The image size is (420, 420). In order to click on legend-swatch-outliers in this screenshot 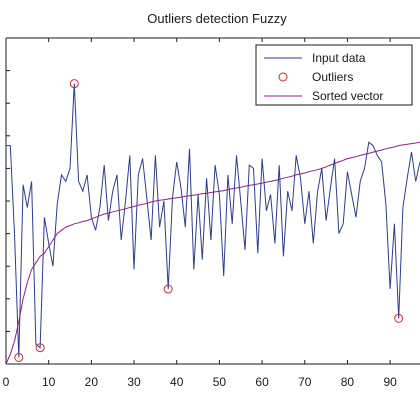, I will do `click(283, 77)`.